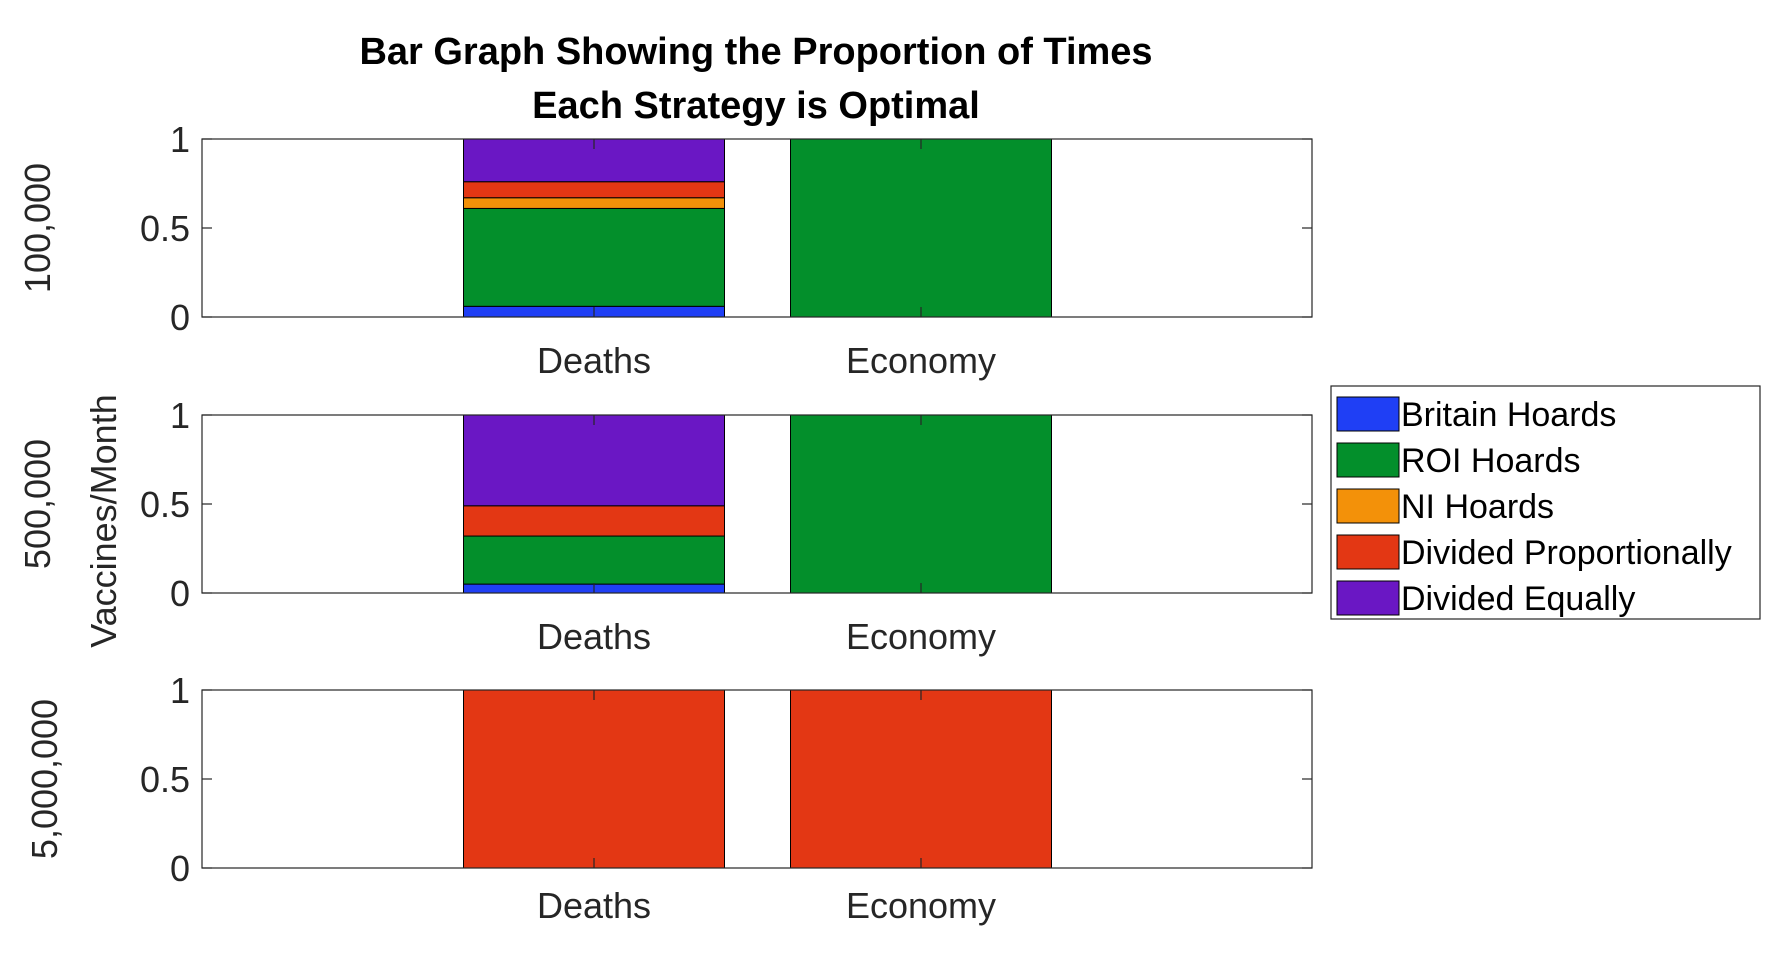 The height and width of the screenshot is (971, 1780). Describe the element at coordinates (44, 779) in the screenshot. I see `panel-row-label: 5,000,000` at that location.